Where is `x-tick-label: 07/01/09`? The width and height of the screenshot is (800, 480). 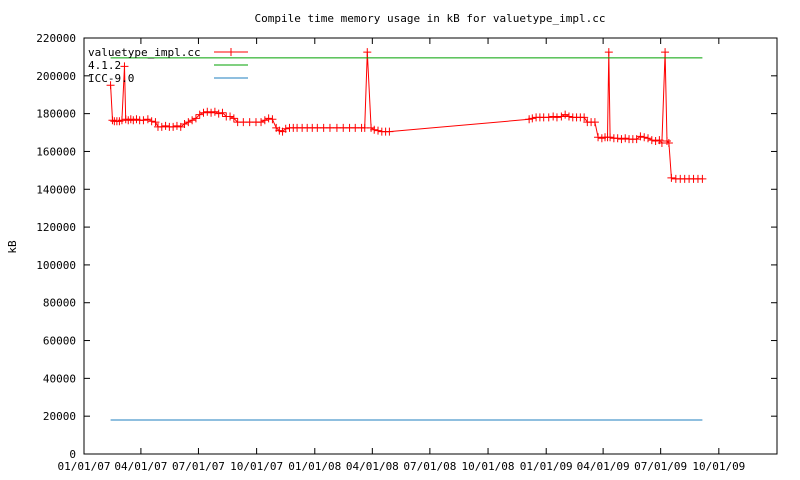 x-tick-label: 07/01/09 is located at coordinates (660, 466).